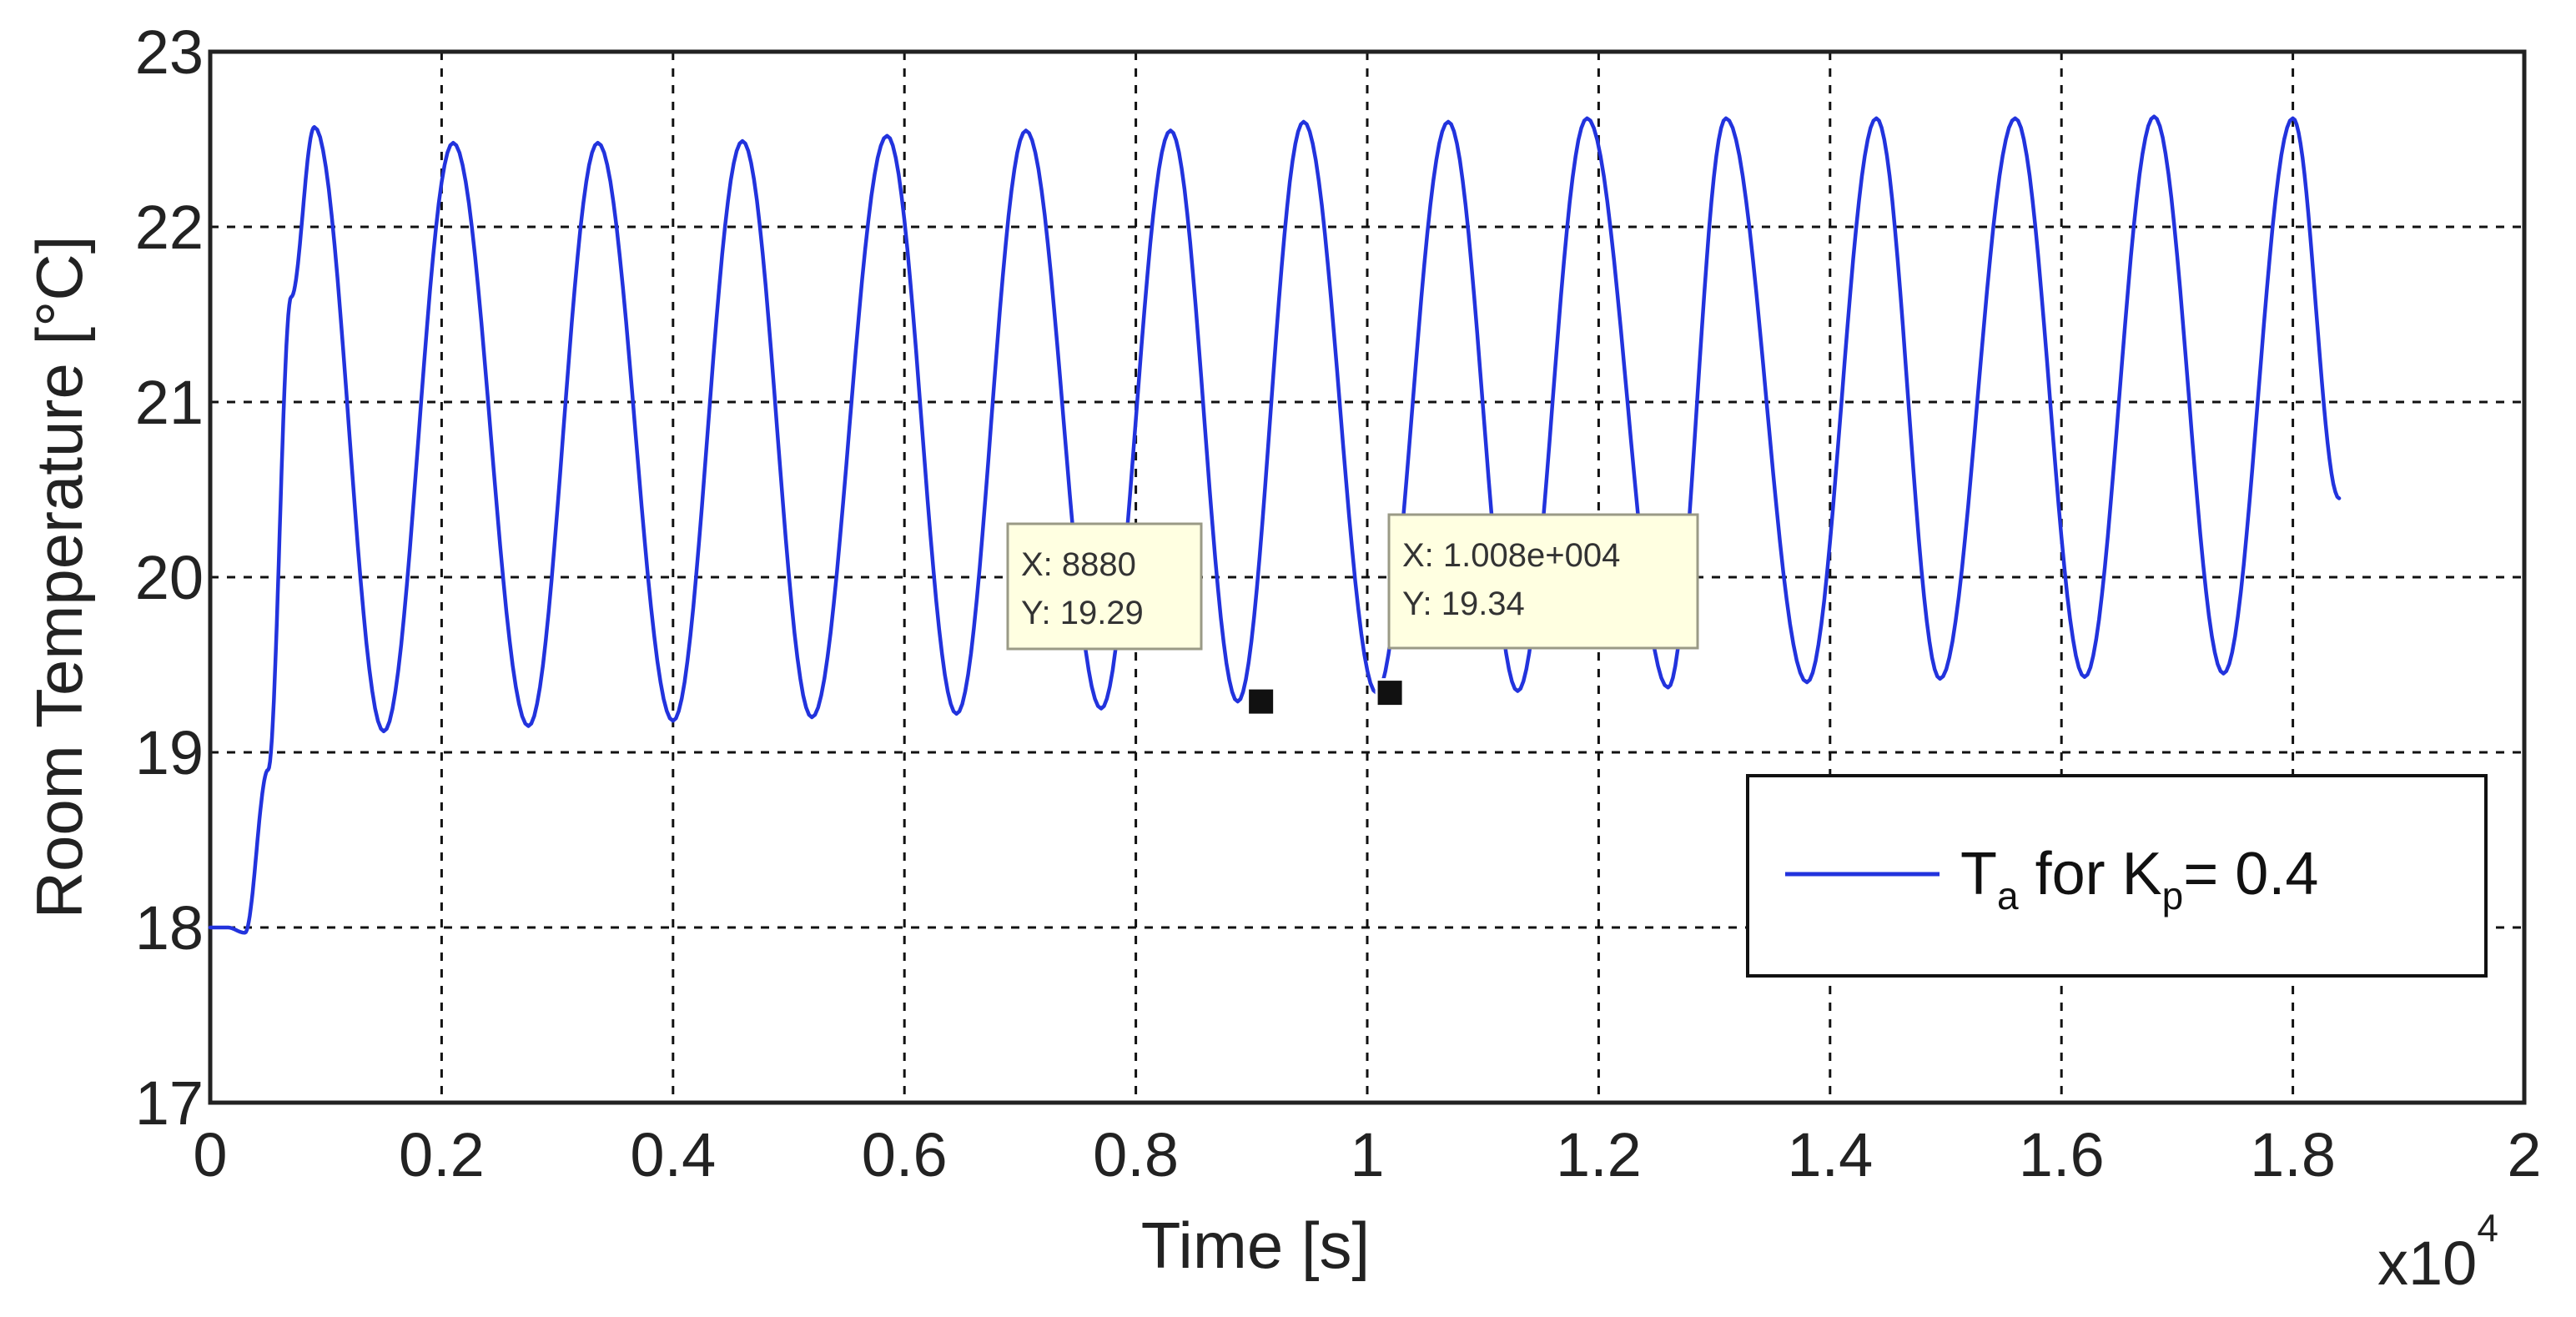 The width and height of the screenshot is (2576, 1317). What do you see at coordinates (210, 1154) in the screenshot?
I see `x-tick-label: 0` at bounding box center [210, 1154].